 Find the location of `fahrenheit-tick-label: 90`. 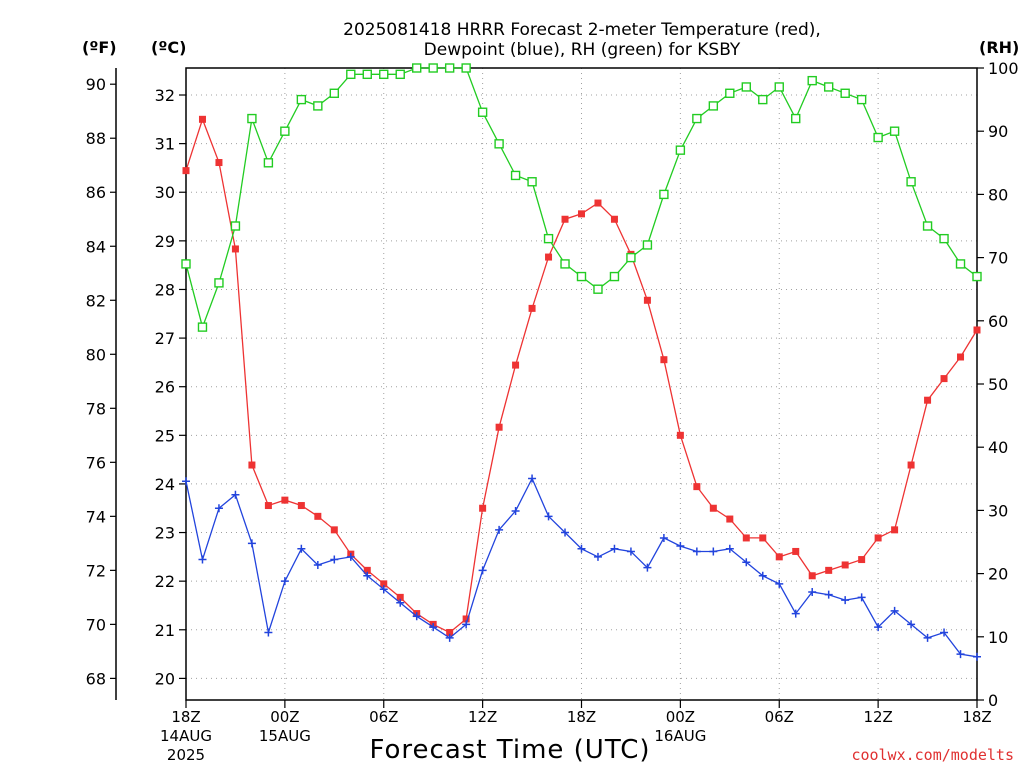

fahrenheit-tick-label: 90 is located at coordinates (96, 84).